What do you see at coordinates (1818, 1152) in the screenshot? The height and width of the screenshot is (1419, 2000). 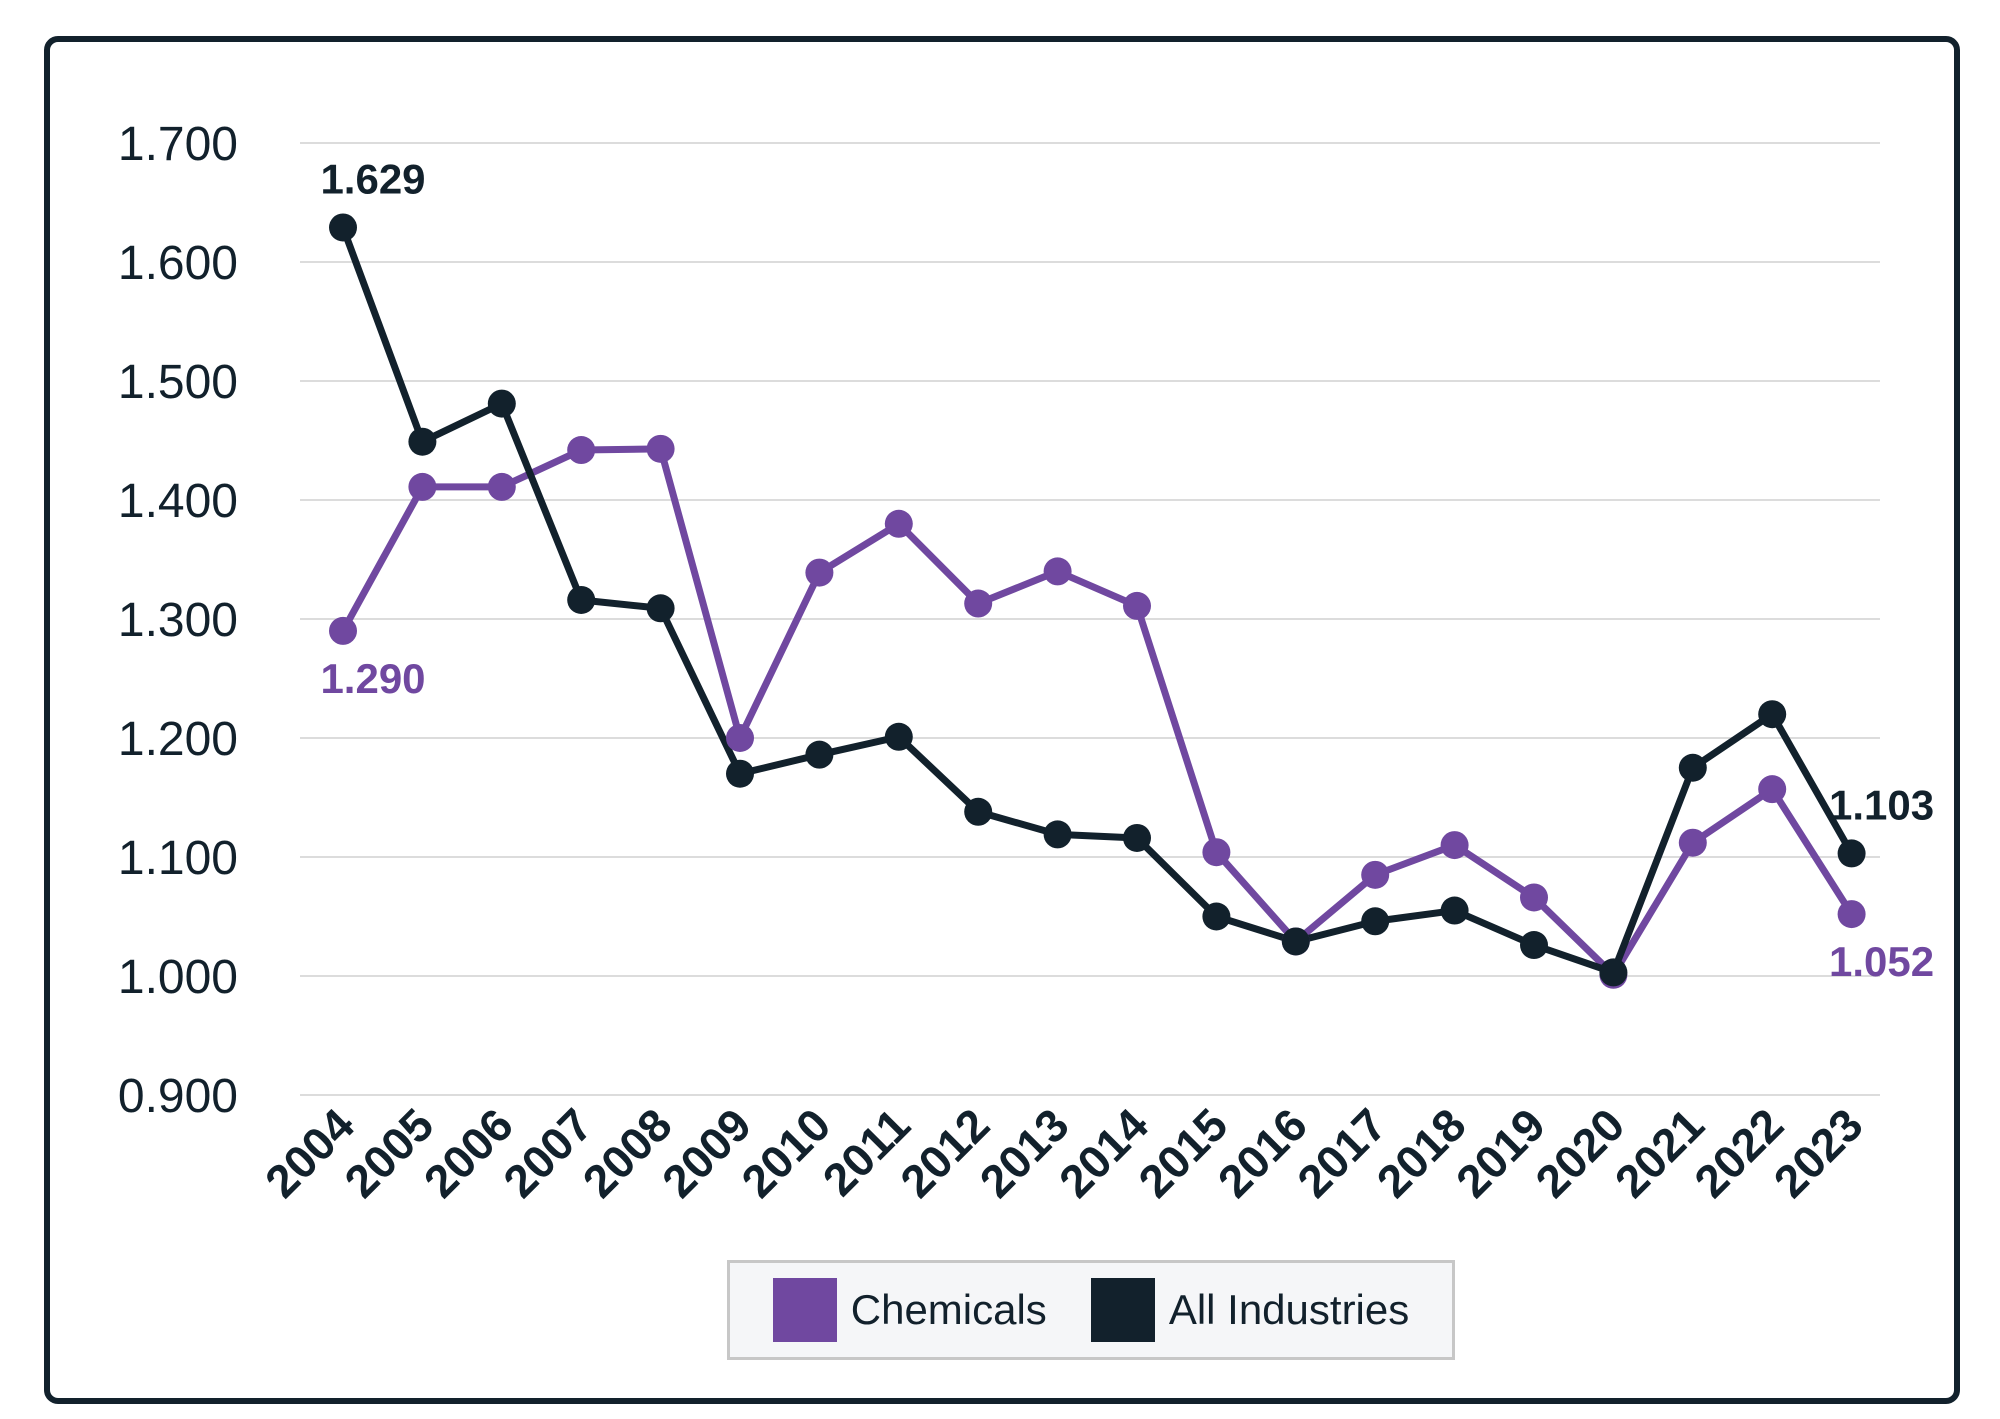 I see `x-tick-label: 2023` at bounding box center [1818, 1152].